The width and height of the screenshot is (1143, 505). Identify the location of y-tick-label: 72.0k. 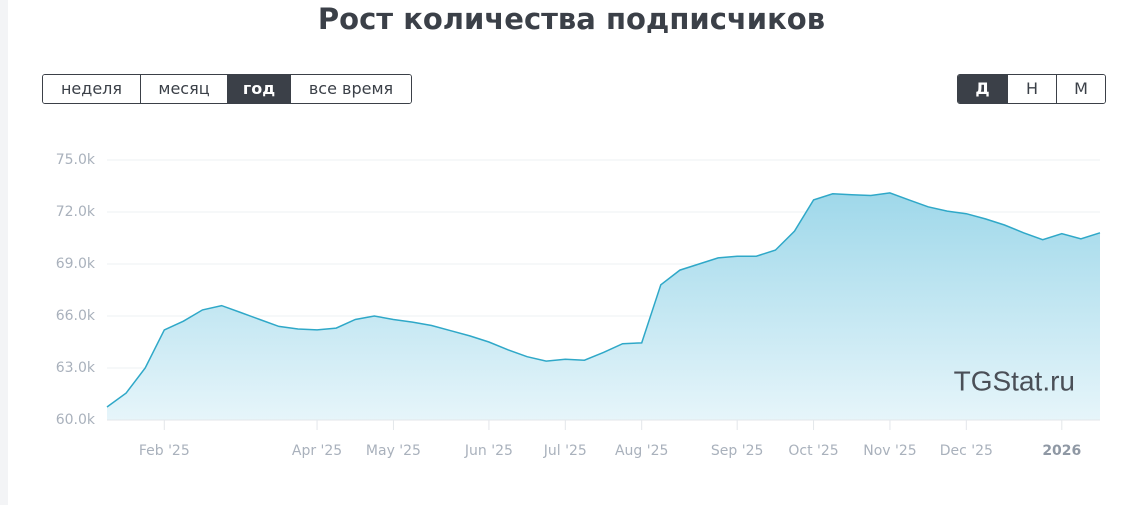
(76, 212).